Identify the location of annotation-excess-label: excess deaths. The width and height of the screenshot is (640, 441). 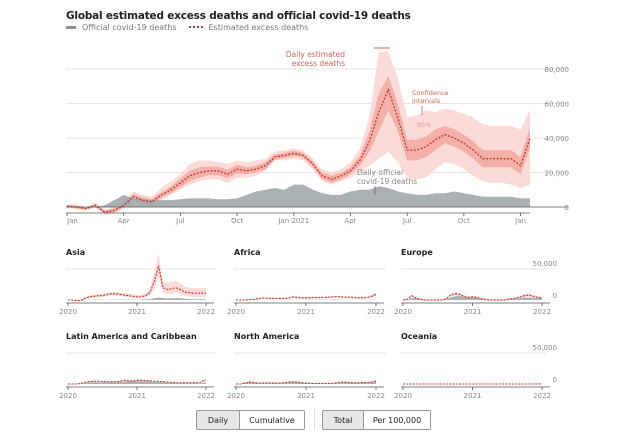
(318, 63).